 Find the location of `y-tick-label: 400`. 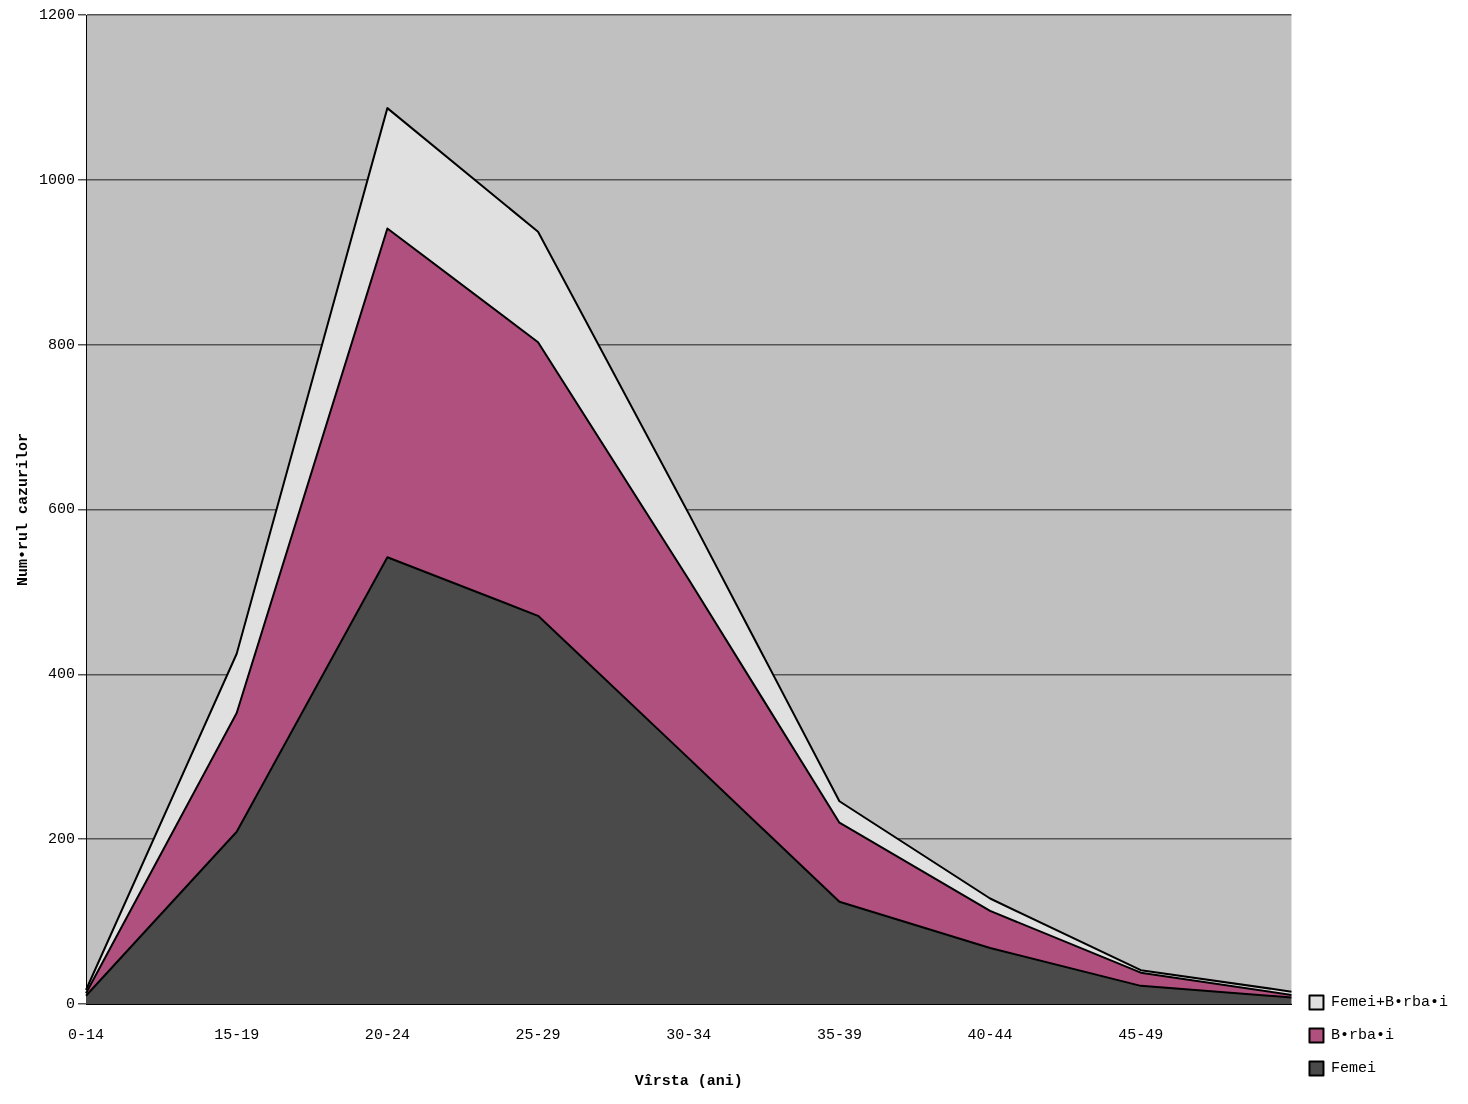

y-tick-label: 400 is located at coordinates (61, 675).